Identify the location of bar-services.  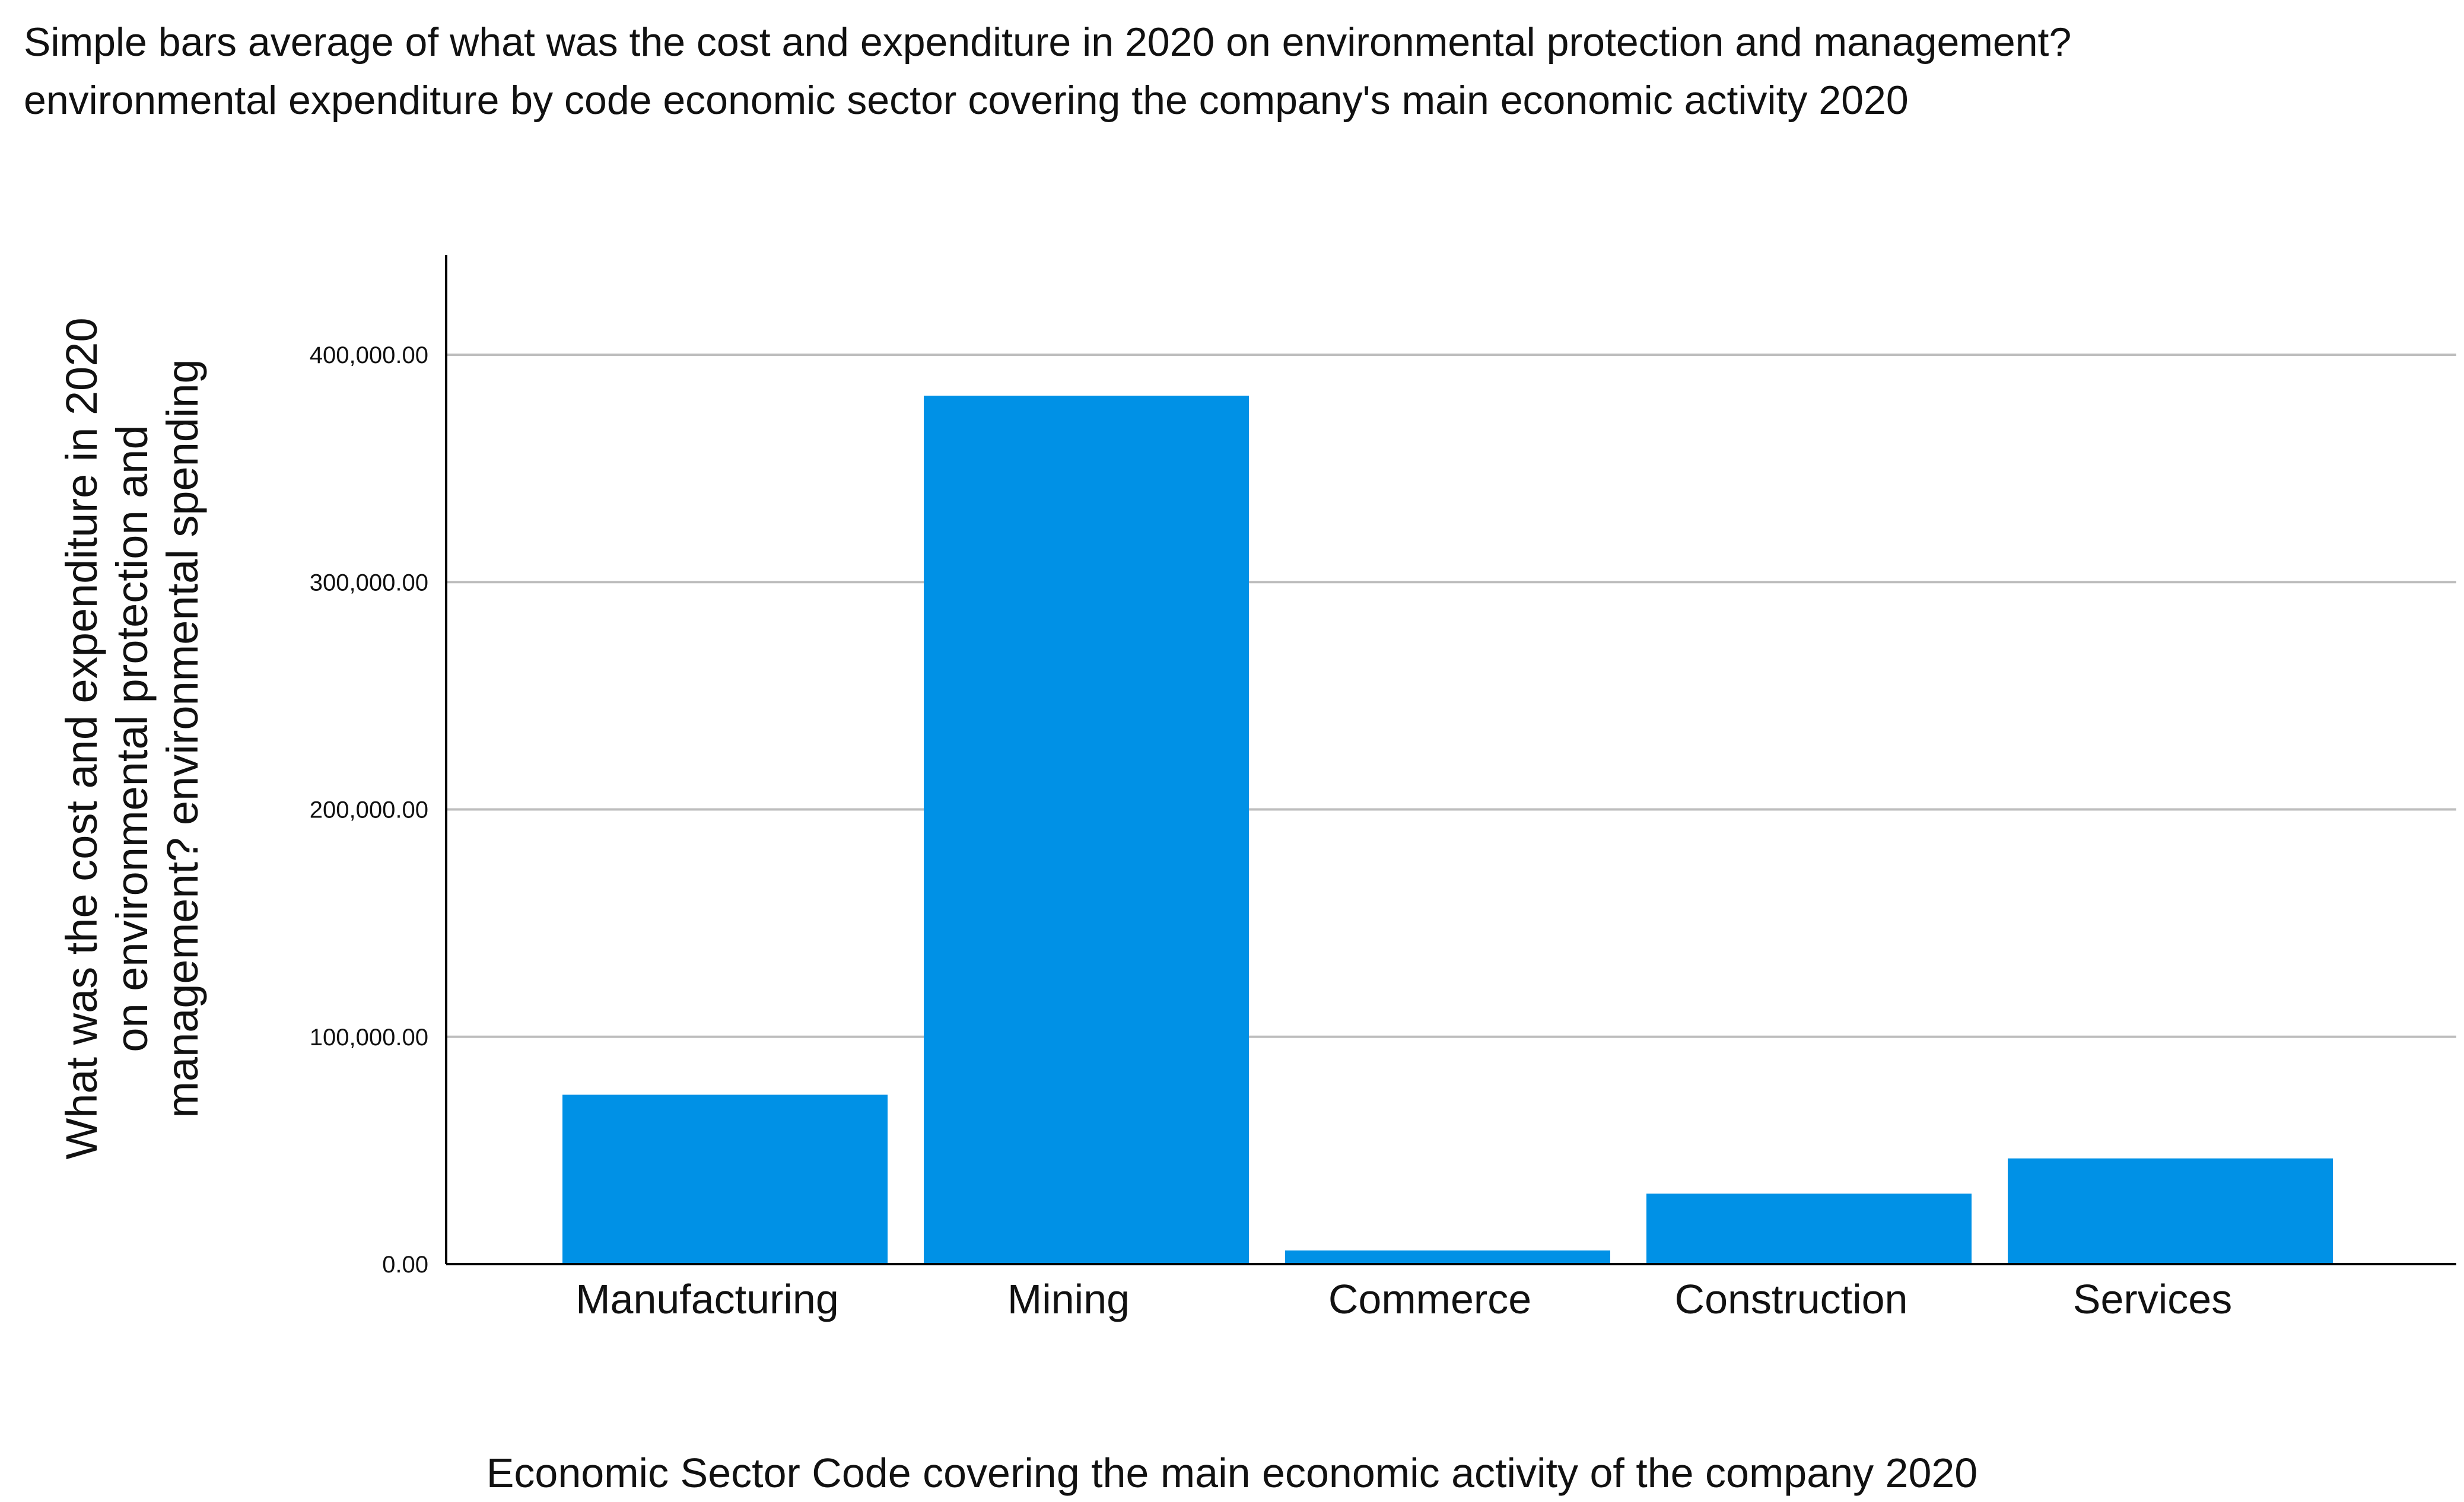
(2170, 1211).